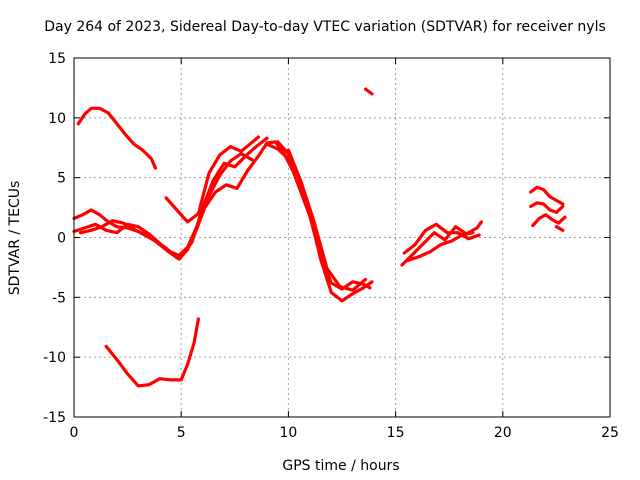 The height and width of the screenshot is (480, 640). Describe the element at coordinates (54, 418) in the screenshot. I see `y-tick-label: -15` at that location.